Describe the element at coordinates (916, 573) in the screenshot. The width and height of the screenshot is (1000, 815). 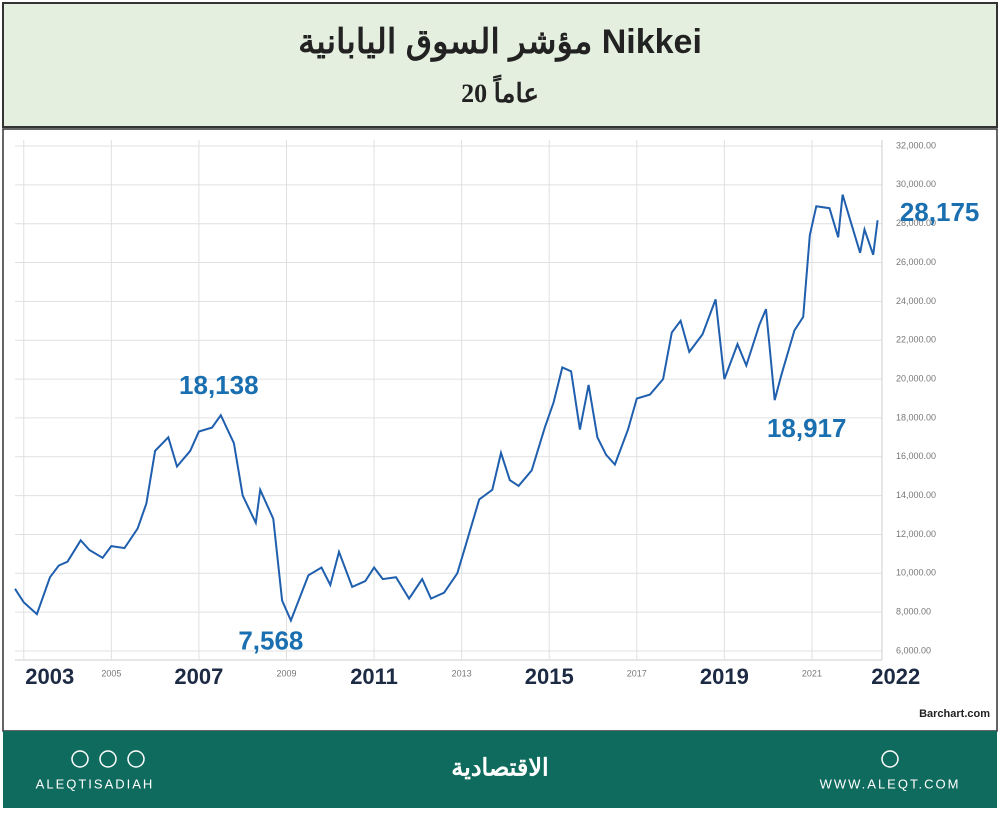
I see `y-tick-label: 10,000.00` at that location.